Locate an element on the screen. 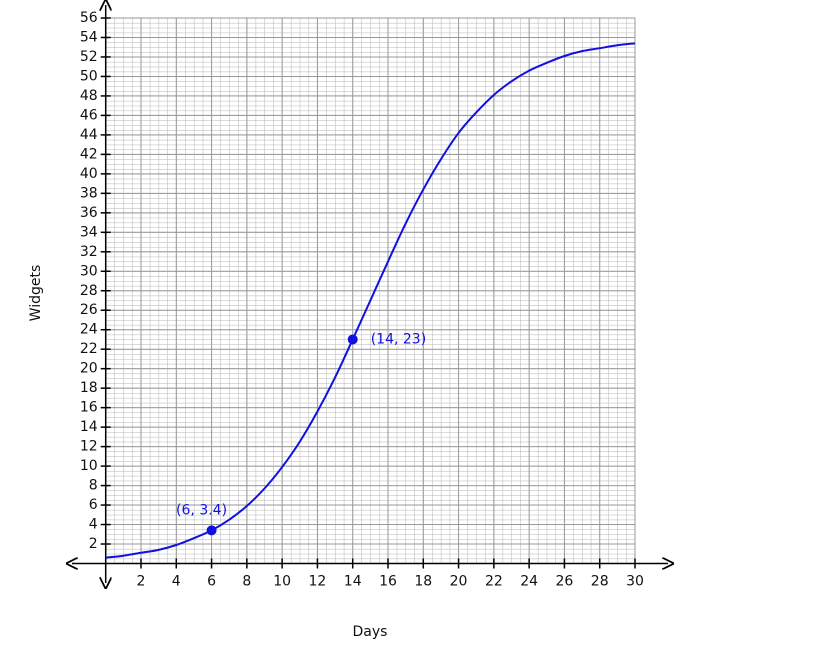 This screenshot has height=650, width=825. y-tick-label: 28 is located at coordinates (89, 291).